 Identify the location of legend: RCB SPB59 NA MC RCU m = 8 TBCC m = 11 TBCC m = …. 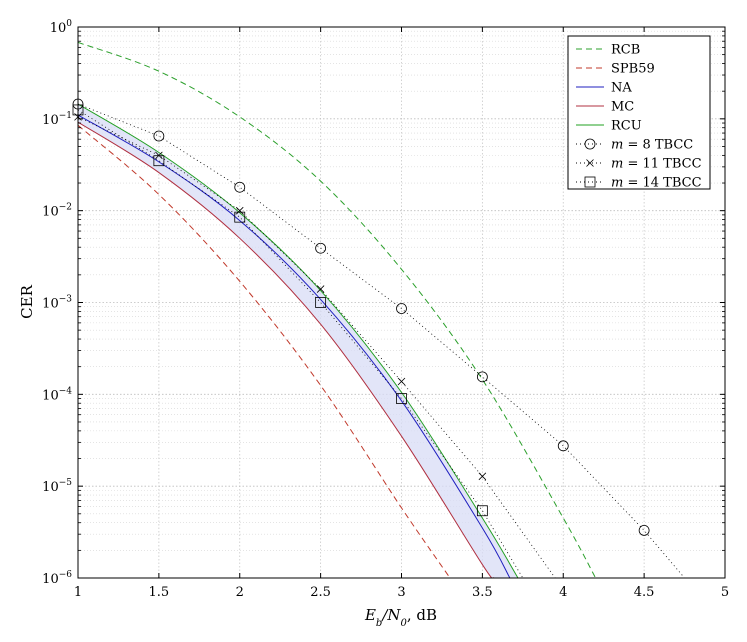
(639, 113).